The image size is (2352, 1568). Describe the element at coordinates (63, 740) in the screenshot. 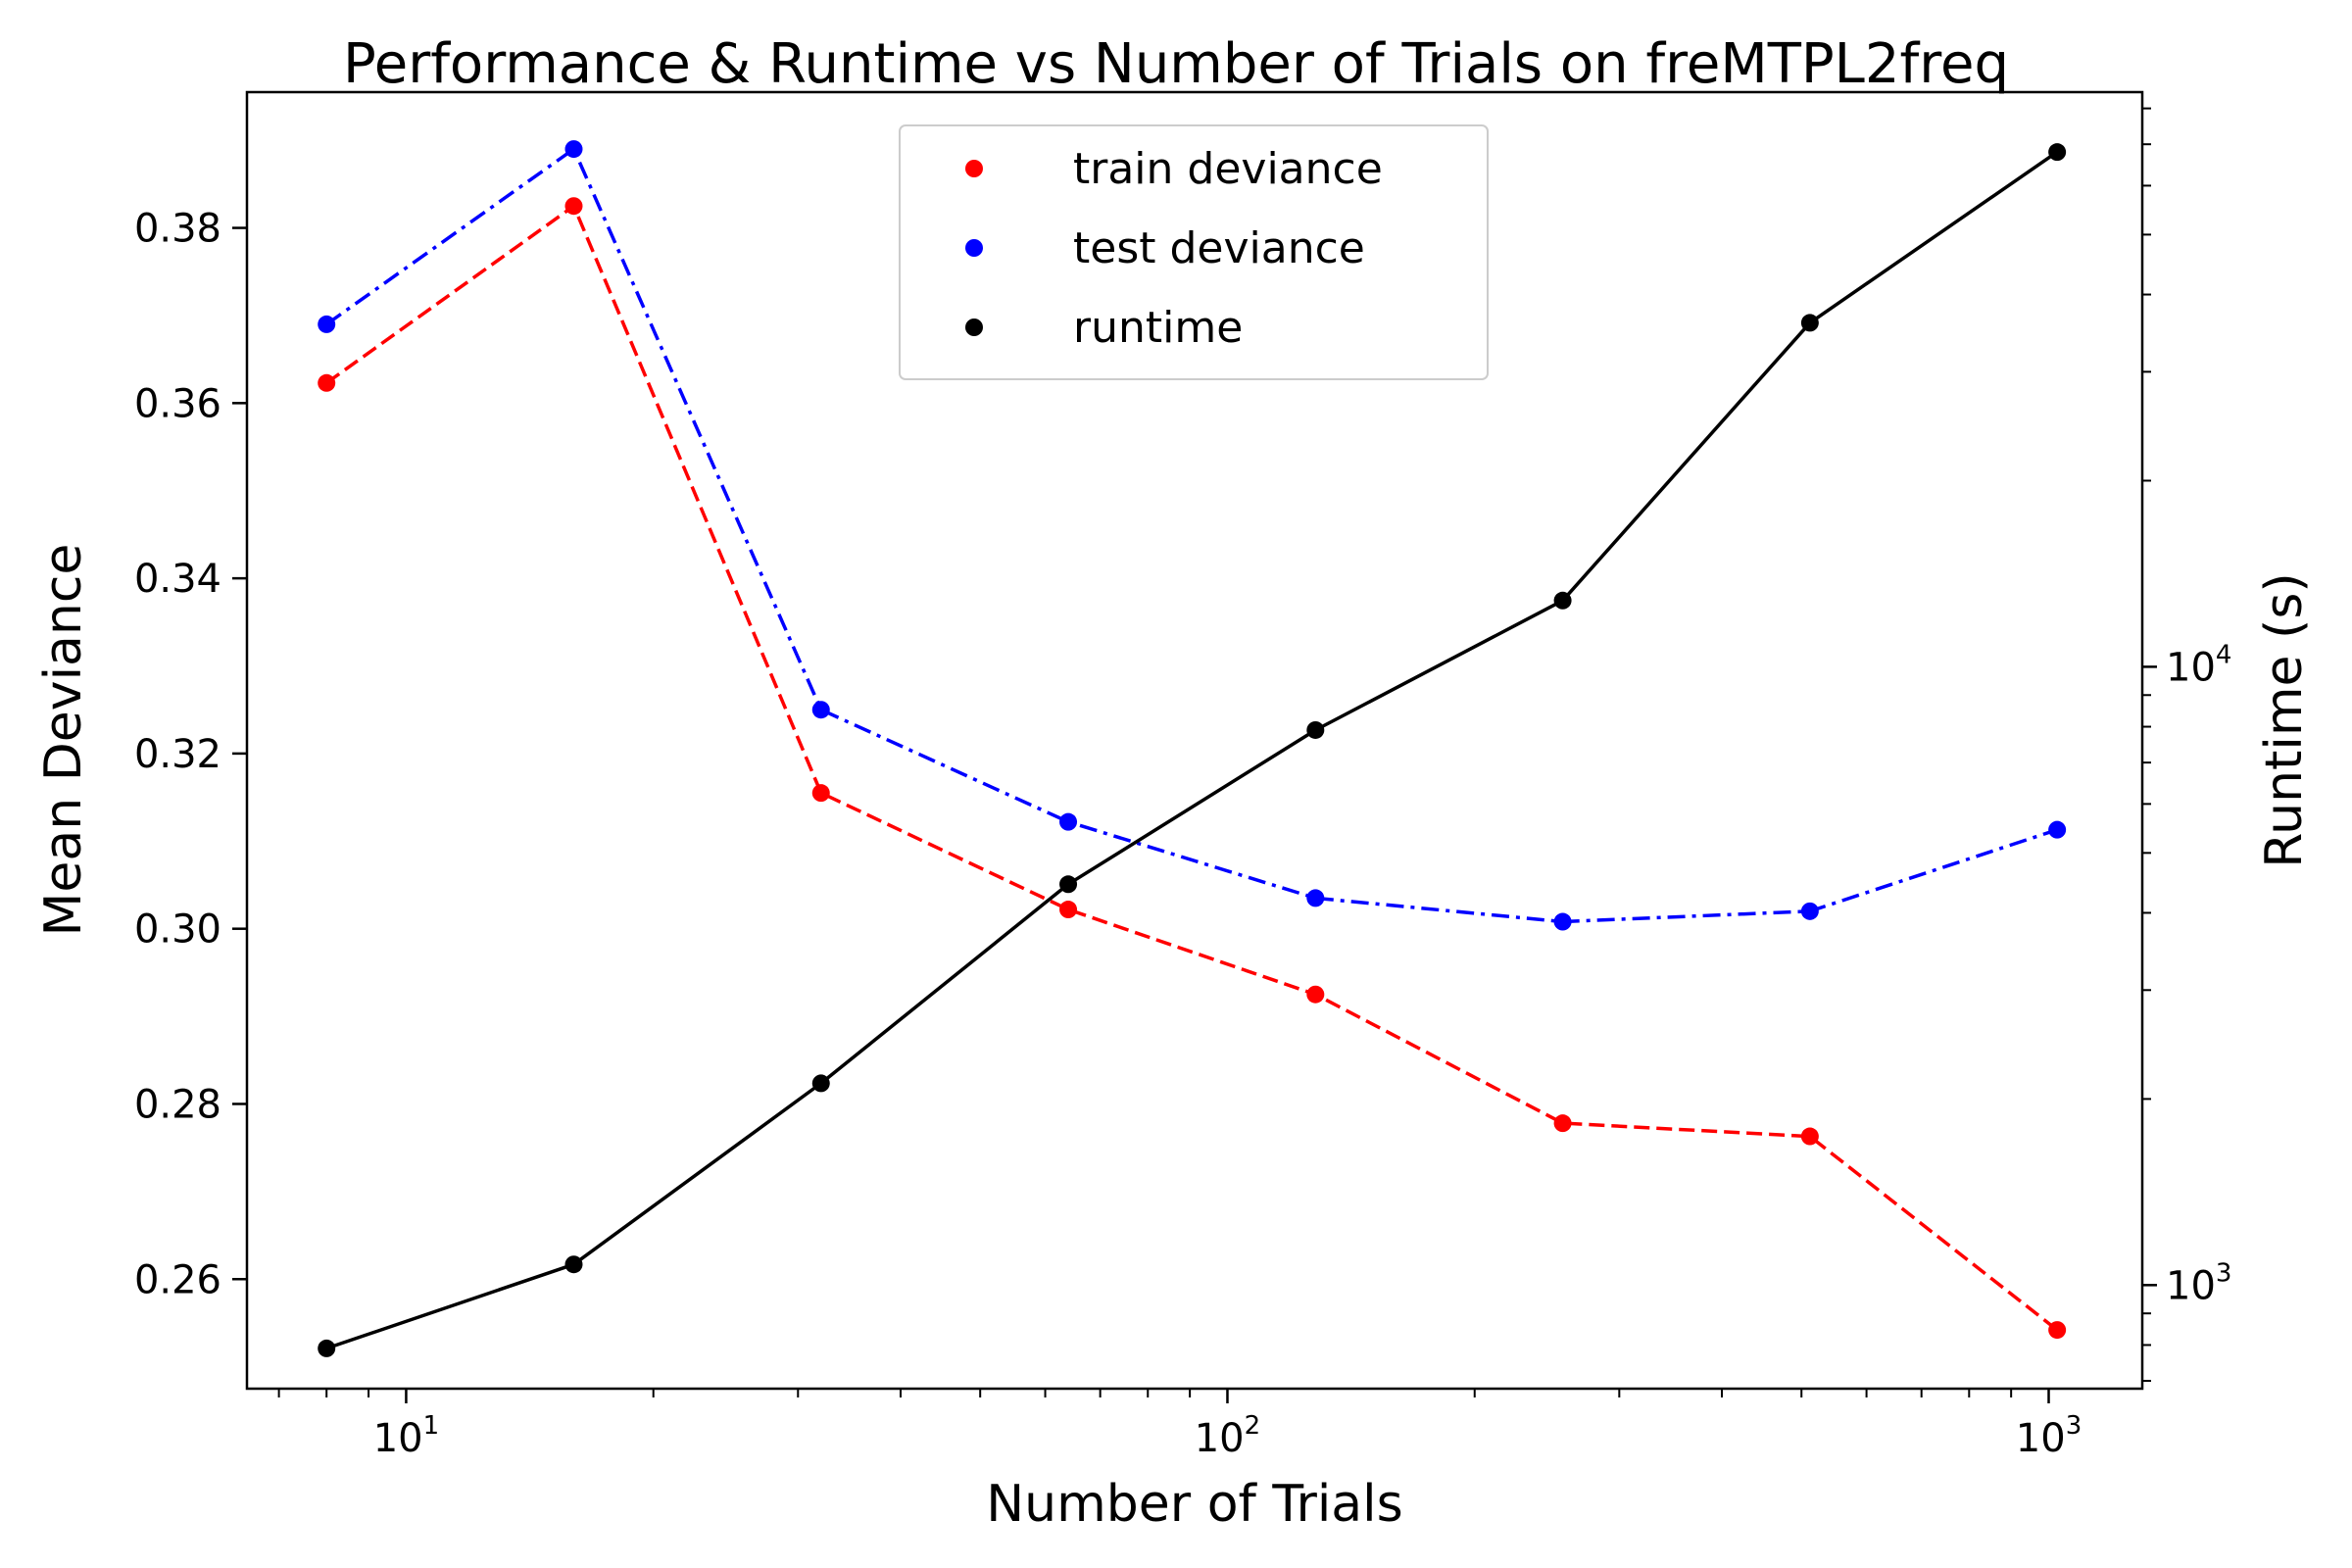

I see `y-axis-label: Mean Deviance` at that location.